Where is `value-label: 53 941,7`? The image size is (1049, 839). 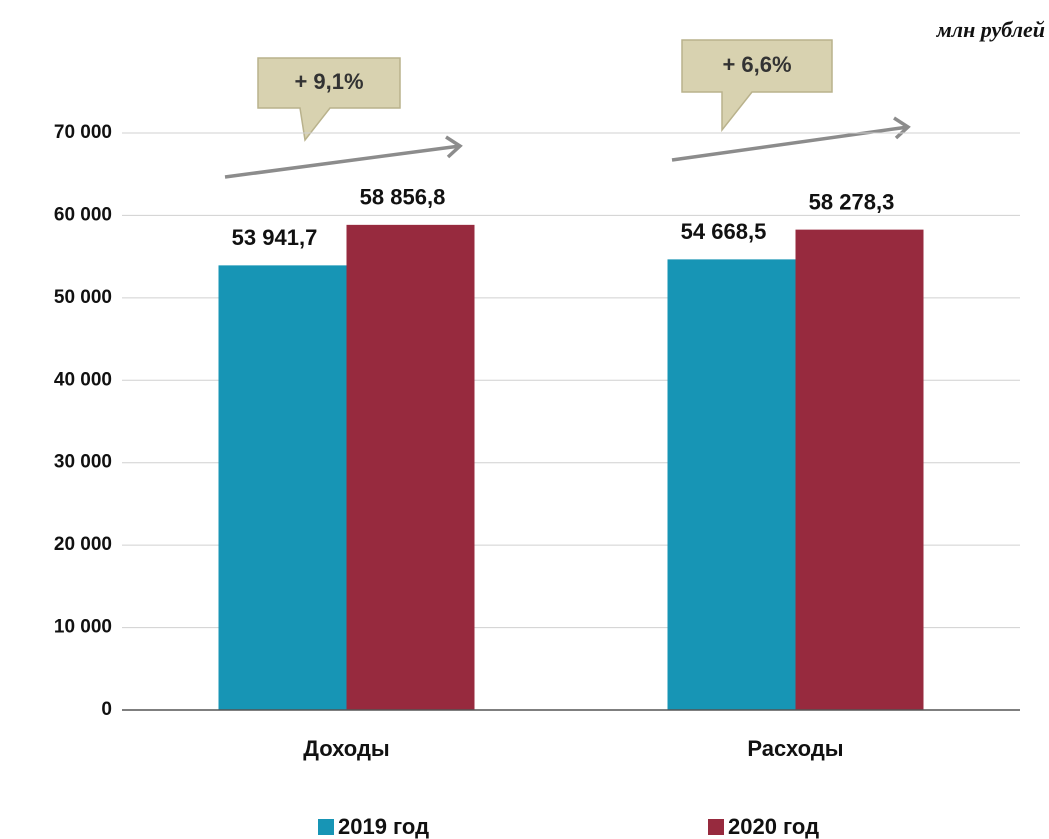 value-label: 53 941,7 is located at coordinates (275, 237).